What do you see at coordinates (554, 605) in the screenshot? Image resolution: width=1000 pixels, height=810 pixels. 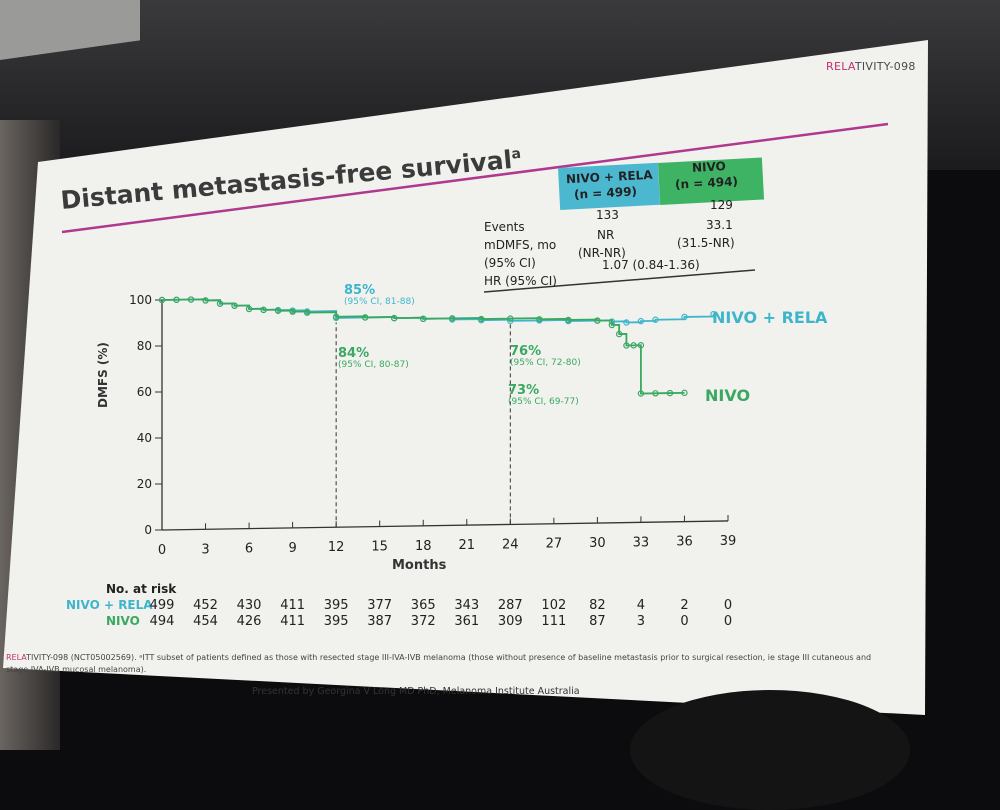 I see `risk-value: 102` at bounding box center [554, 605].